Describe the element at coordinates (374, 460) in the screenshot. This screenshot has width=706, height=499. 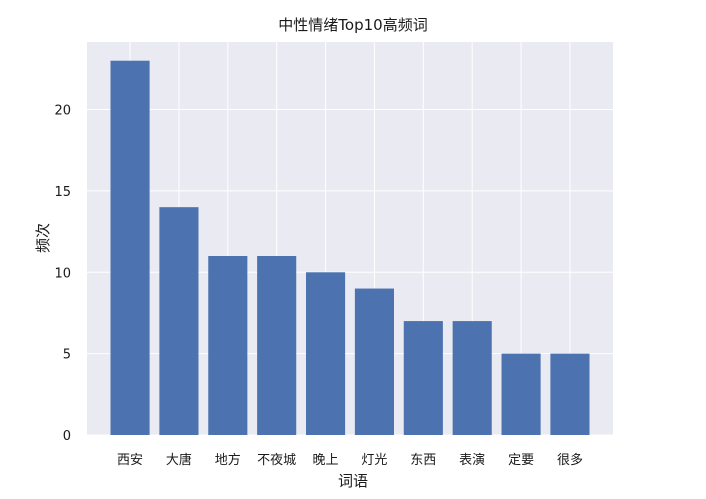
I see `x-tick-label: 灯光` at that location.